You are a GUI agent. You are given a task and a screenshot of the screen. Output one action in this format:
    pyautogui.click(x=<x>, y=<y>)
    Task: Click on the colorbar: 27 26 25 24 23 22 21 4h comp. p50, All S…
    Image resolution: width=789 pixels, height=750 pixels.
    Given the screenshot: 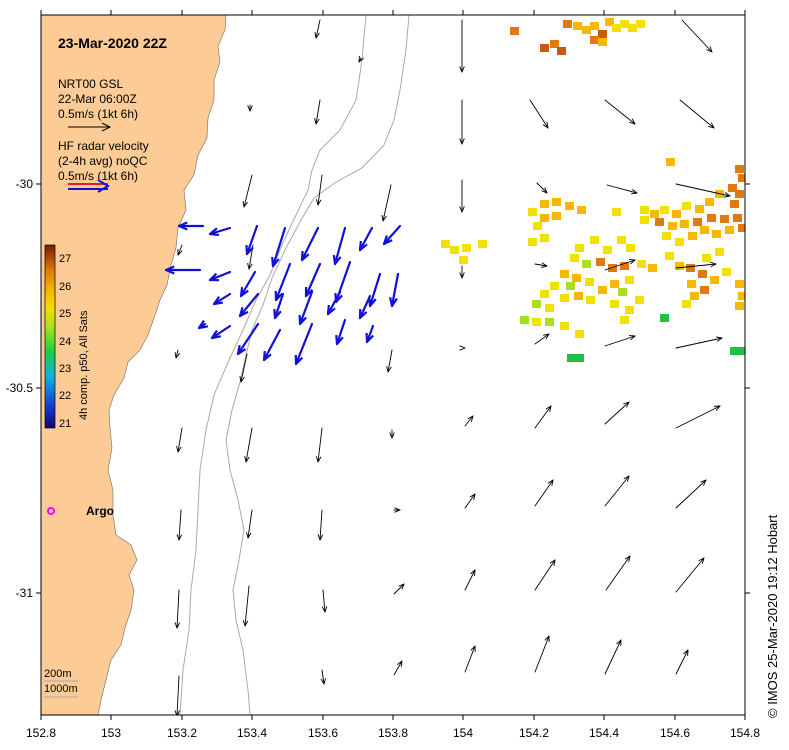 What is the action you would take?
    pyautogui.click(x=67, y=337)
    